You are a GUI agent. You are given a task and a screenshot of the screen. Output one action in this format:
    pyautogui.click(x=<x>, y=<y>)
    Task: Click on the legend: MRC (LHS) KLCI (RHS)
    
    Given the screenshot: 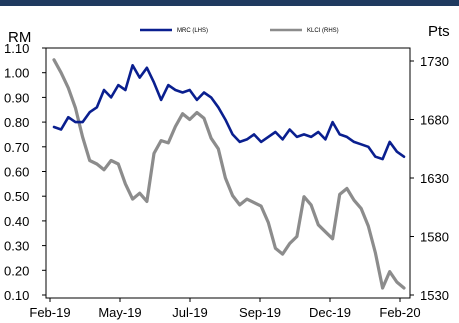 What is the action you would take?
    pyautogui.click(x=239, y=31)
    